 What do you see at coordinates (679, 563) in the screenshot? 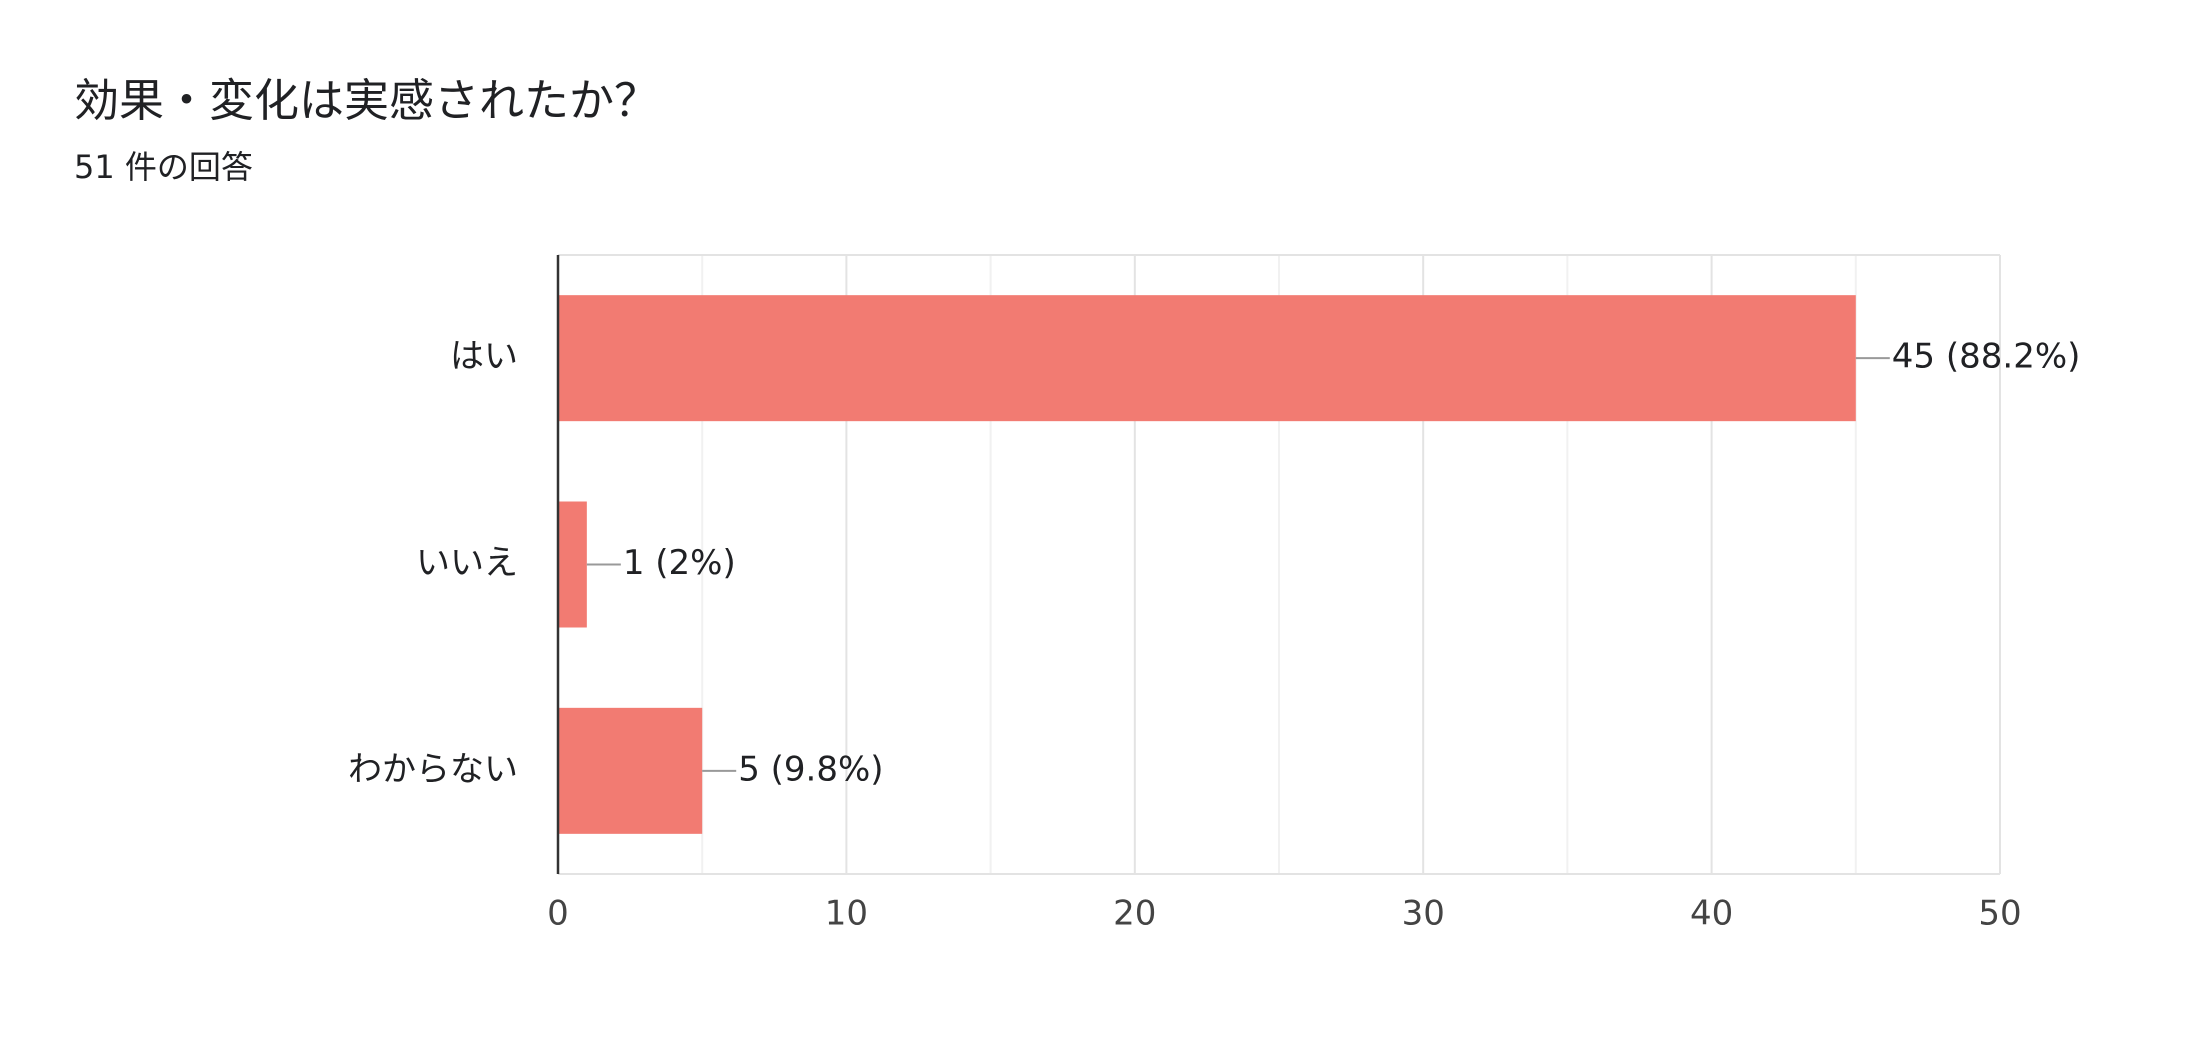
I see `value-label: 1 (2%)` at bounding box center [679, 563].